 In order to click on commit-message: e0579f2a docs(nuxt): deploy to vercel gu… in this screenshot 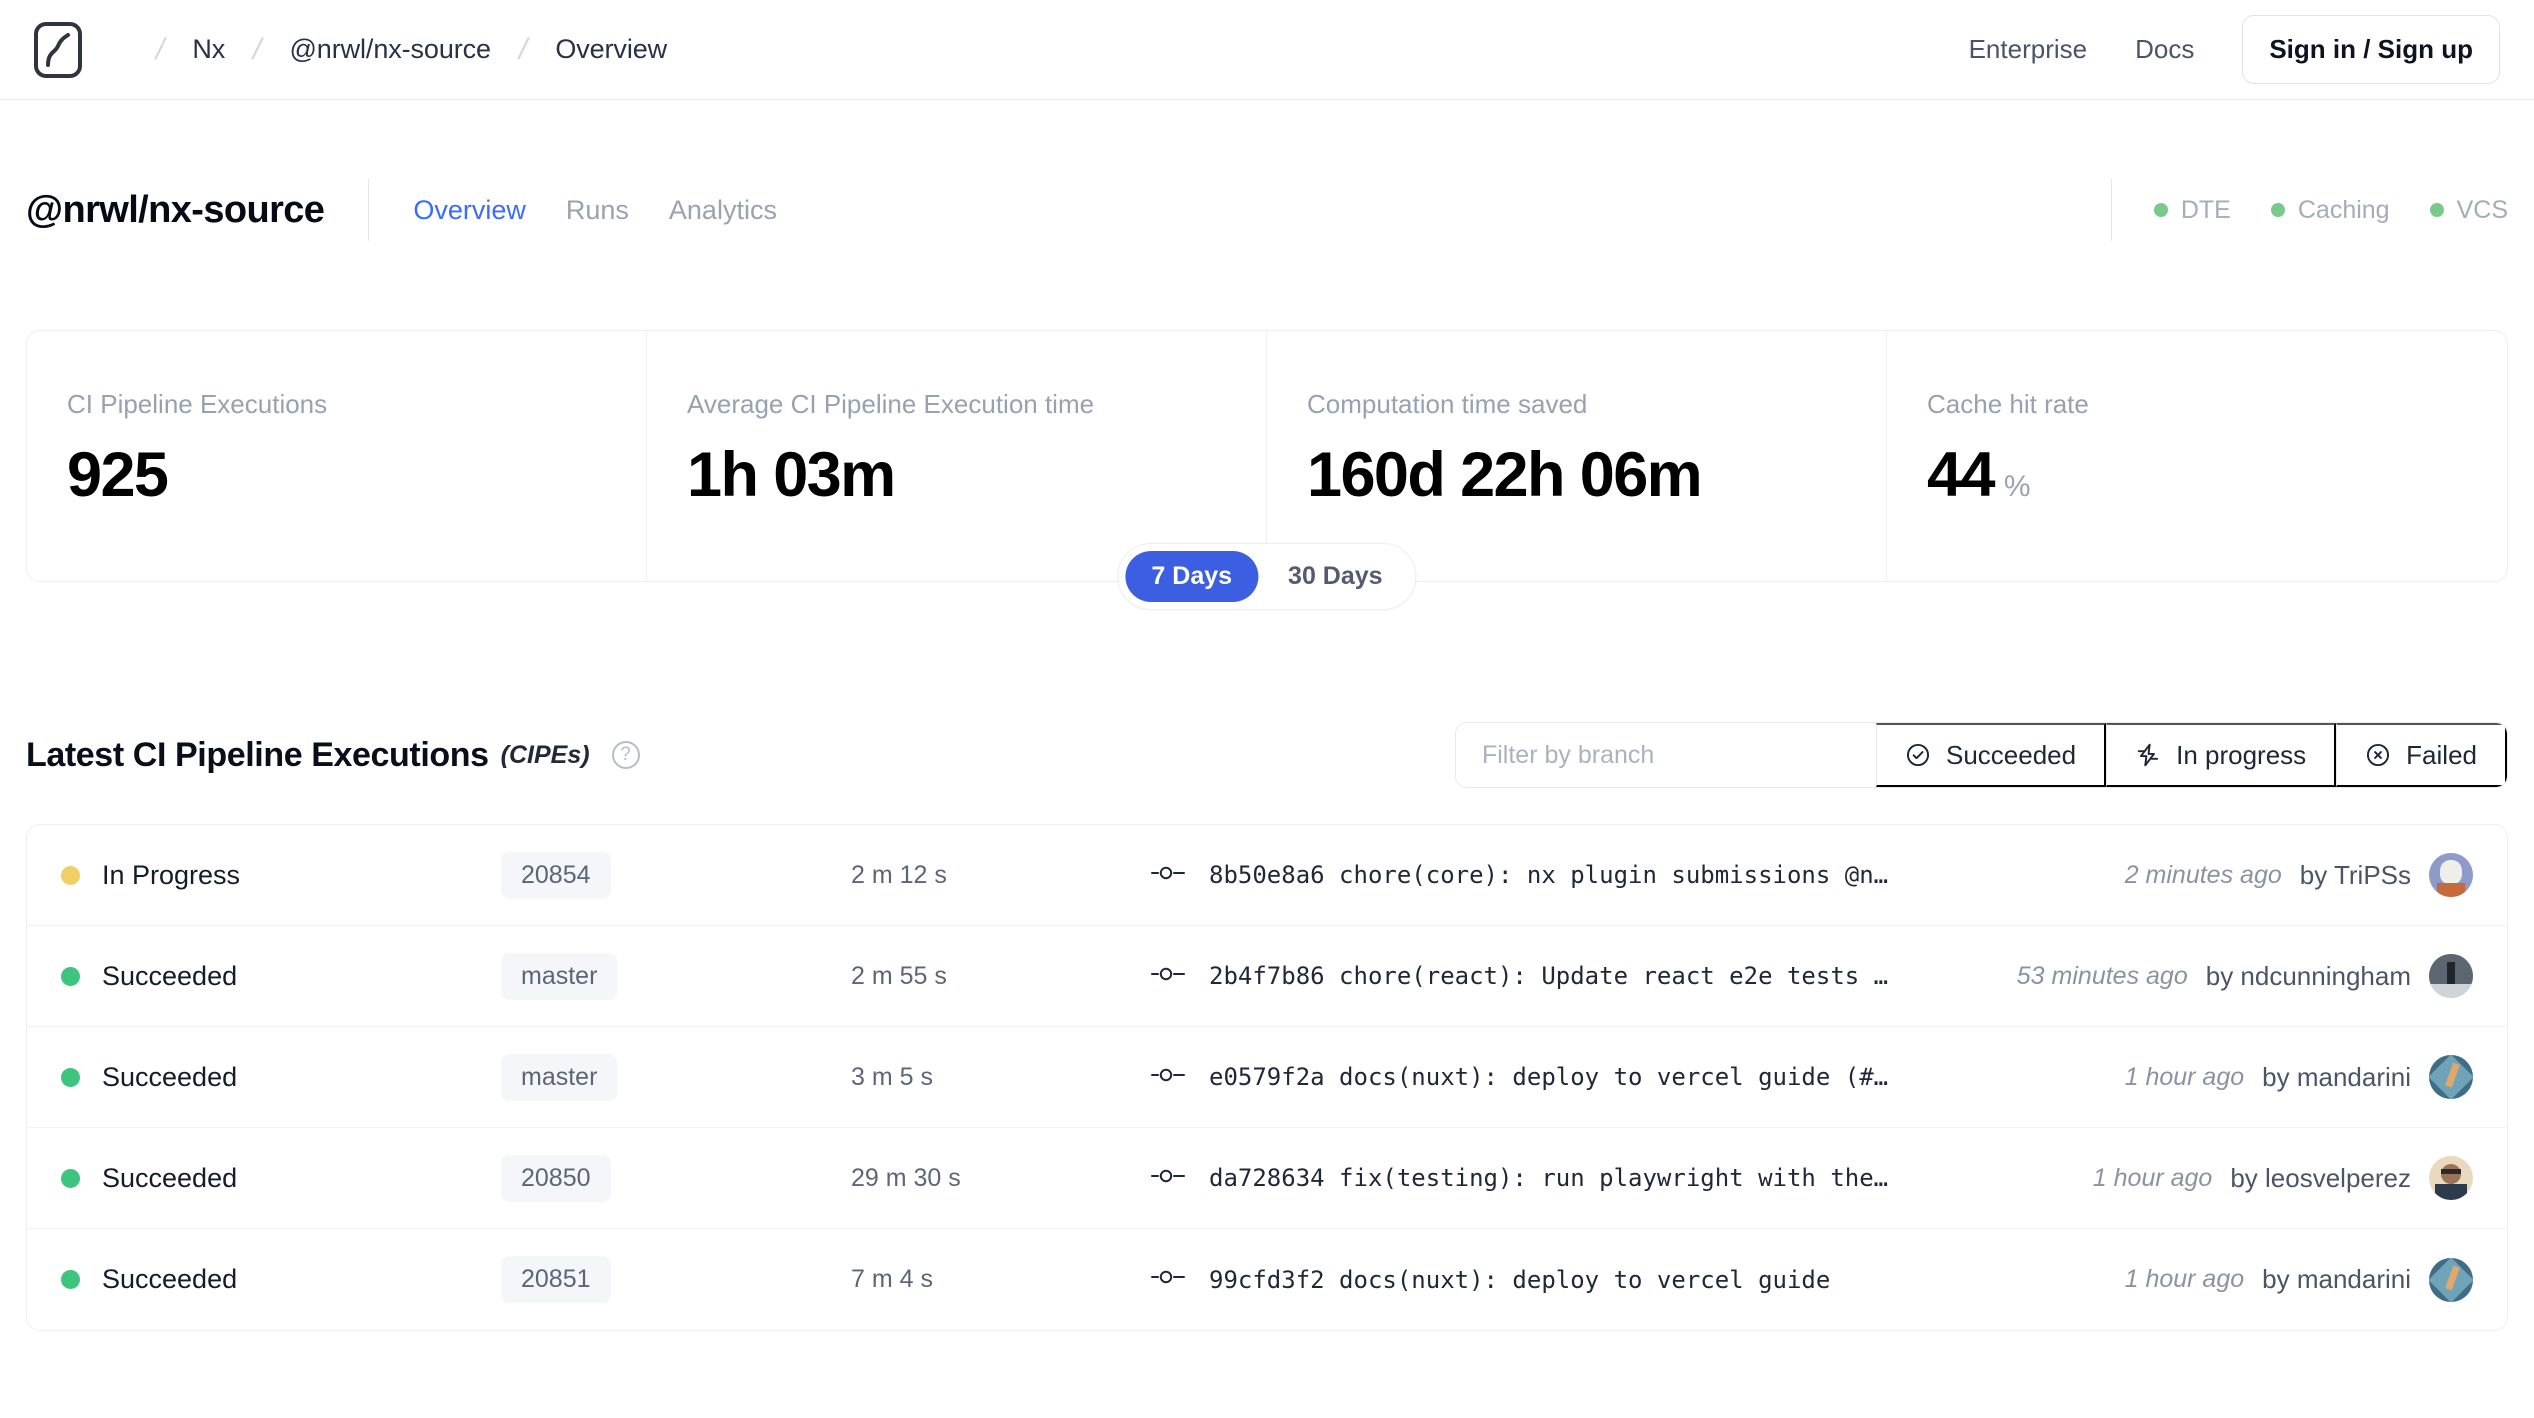, I will do `click(1549, 1077)`.